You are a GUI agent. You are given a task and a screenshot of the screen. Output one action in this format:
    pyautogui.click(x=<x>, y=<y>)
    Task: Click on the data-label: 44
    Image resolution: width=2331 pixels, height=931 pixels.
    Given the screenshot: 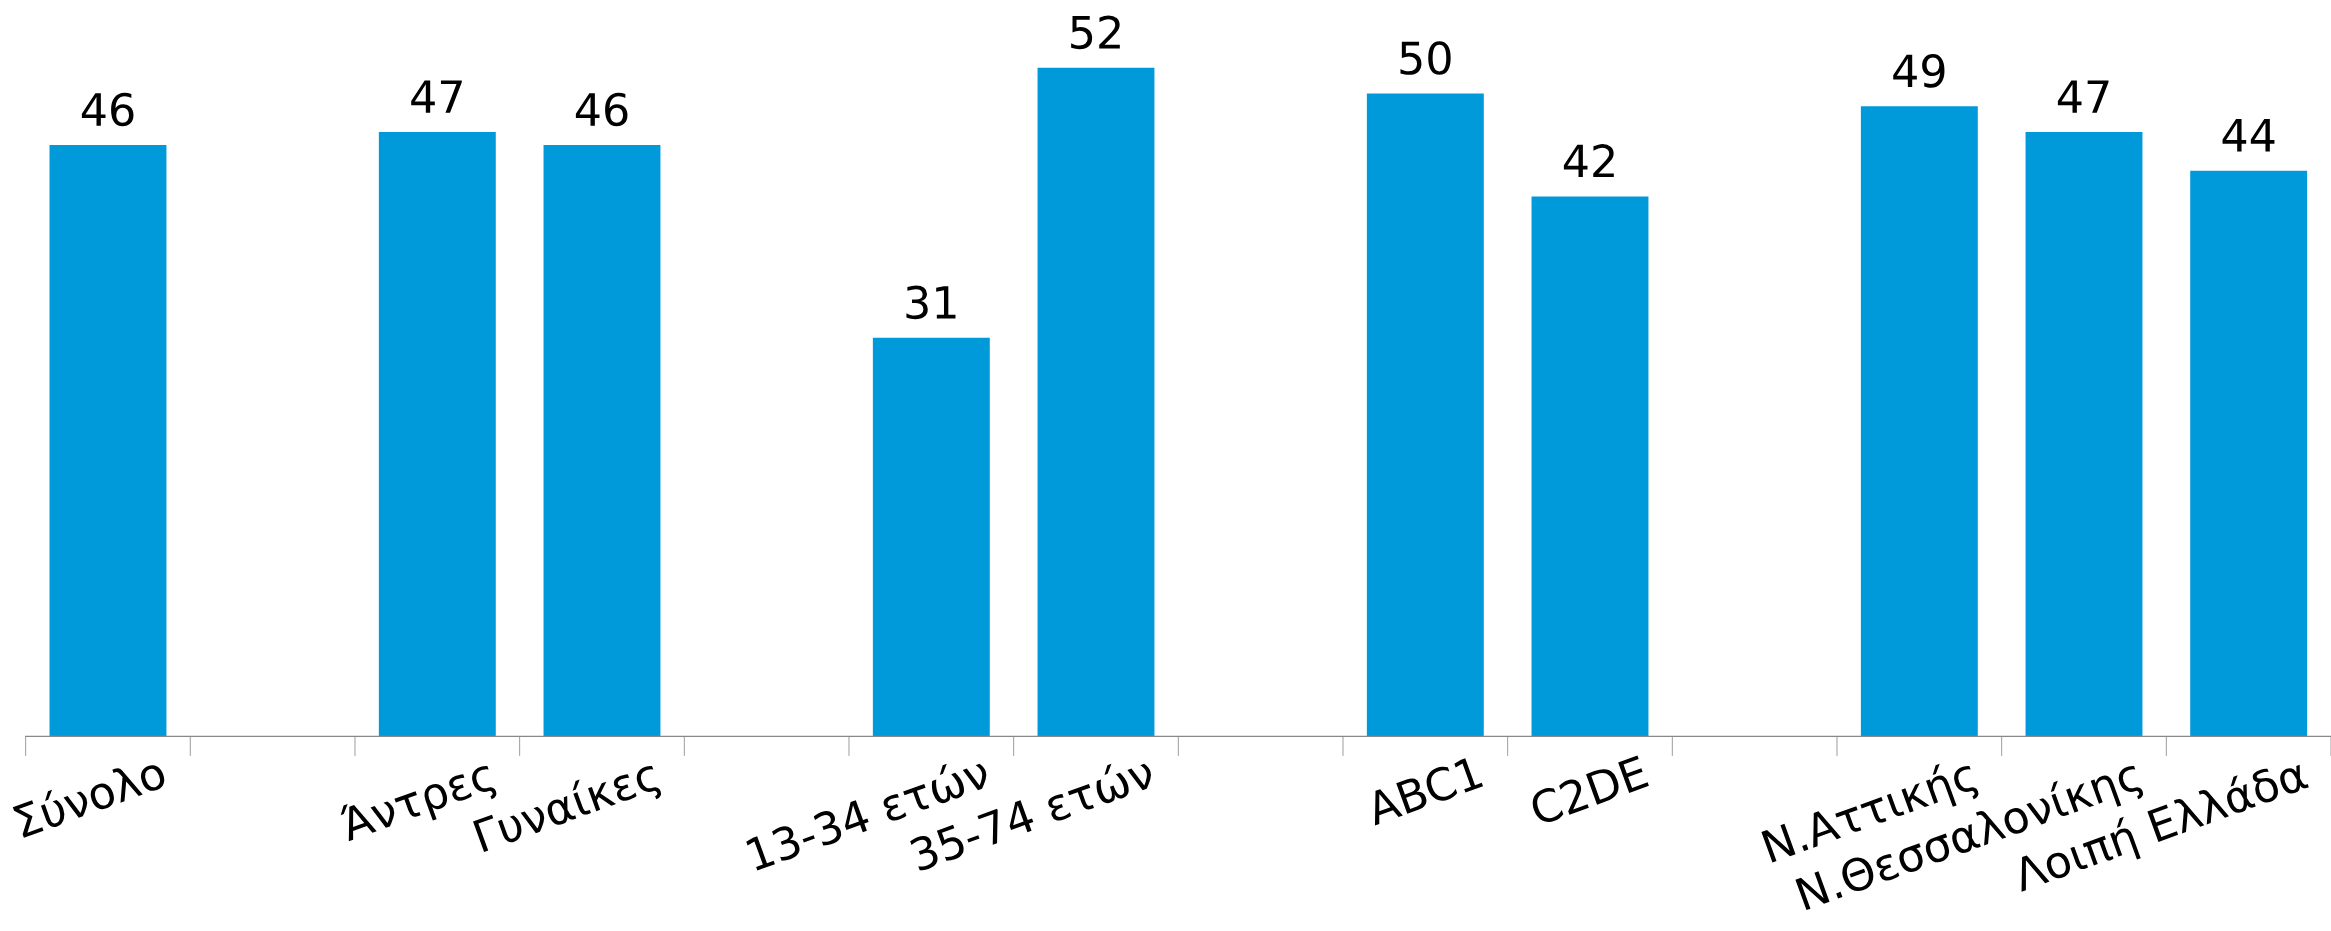 What is the action you would take?
    pyautogui.click(x=2248, y=135)
    